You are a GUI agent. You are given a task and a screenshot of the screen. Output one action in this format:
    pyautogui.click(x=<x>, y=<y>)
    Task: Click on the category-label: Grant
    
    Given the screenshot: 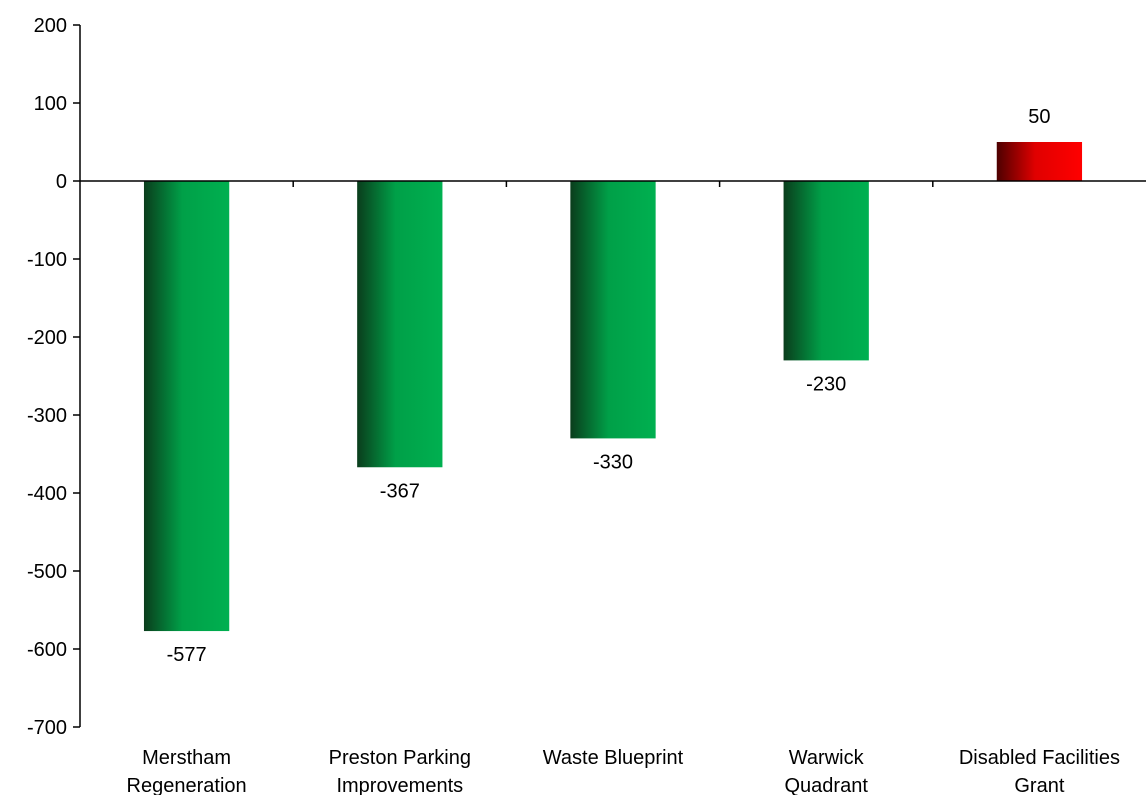 What is the action you would take?
    pyautogui.click(x=1039, y=785)
    